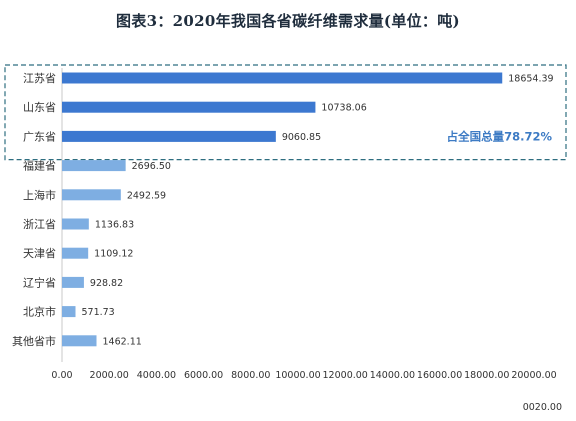 The image size is (576, 421). I want to click on category-label: 浙江省, so click(39, 224).